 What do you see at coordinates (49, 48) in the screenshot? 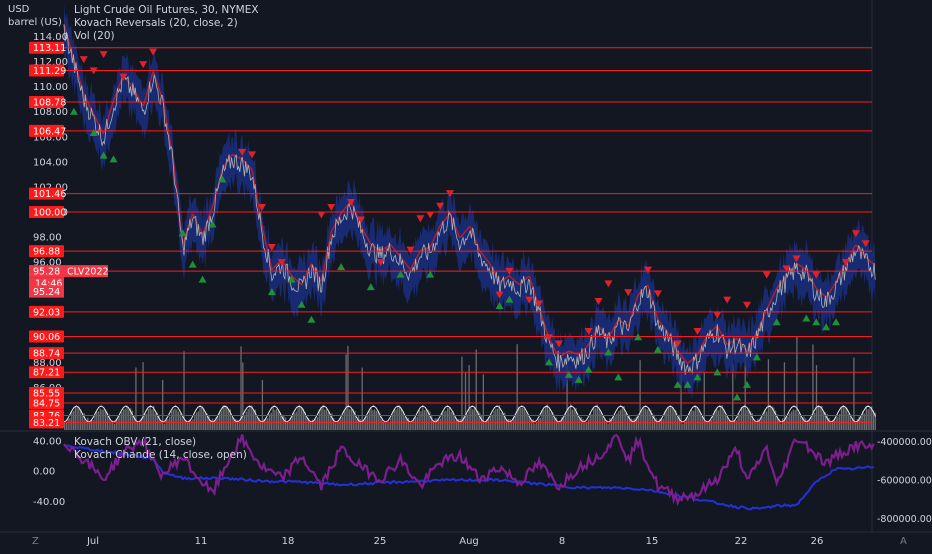
I see `level-label-text: 113.11` at bounding box center [49, 48].